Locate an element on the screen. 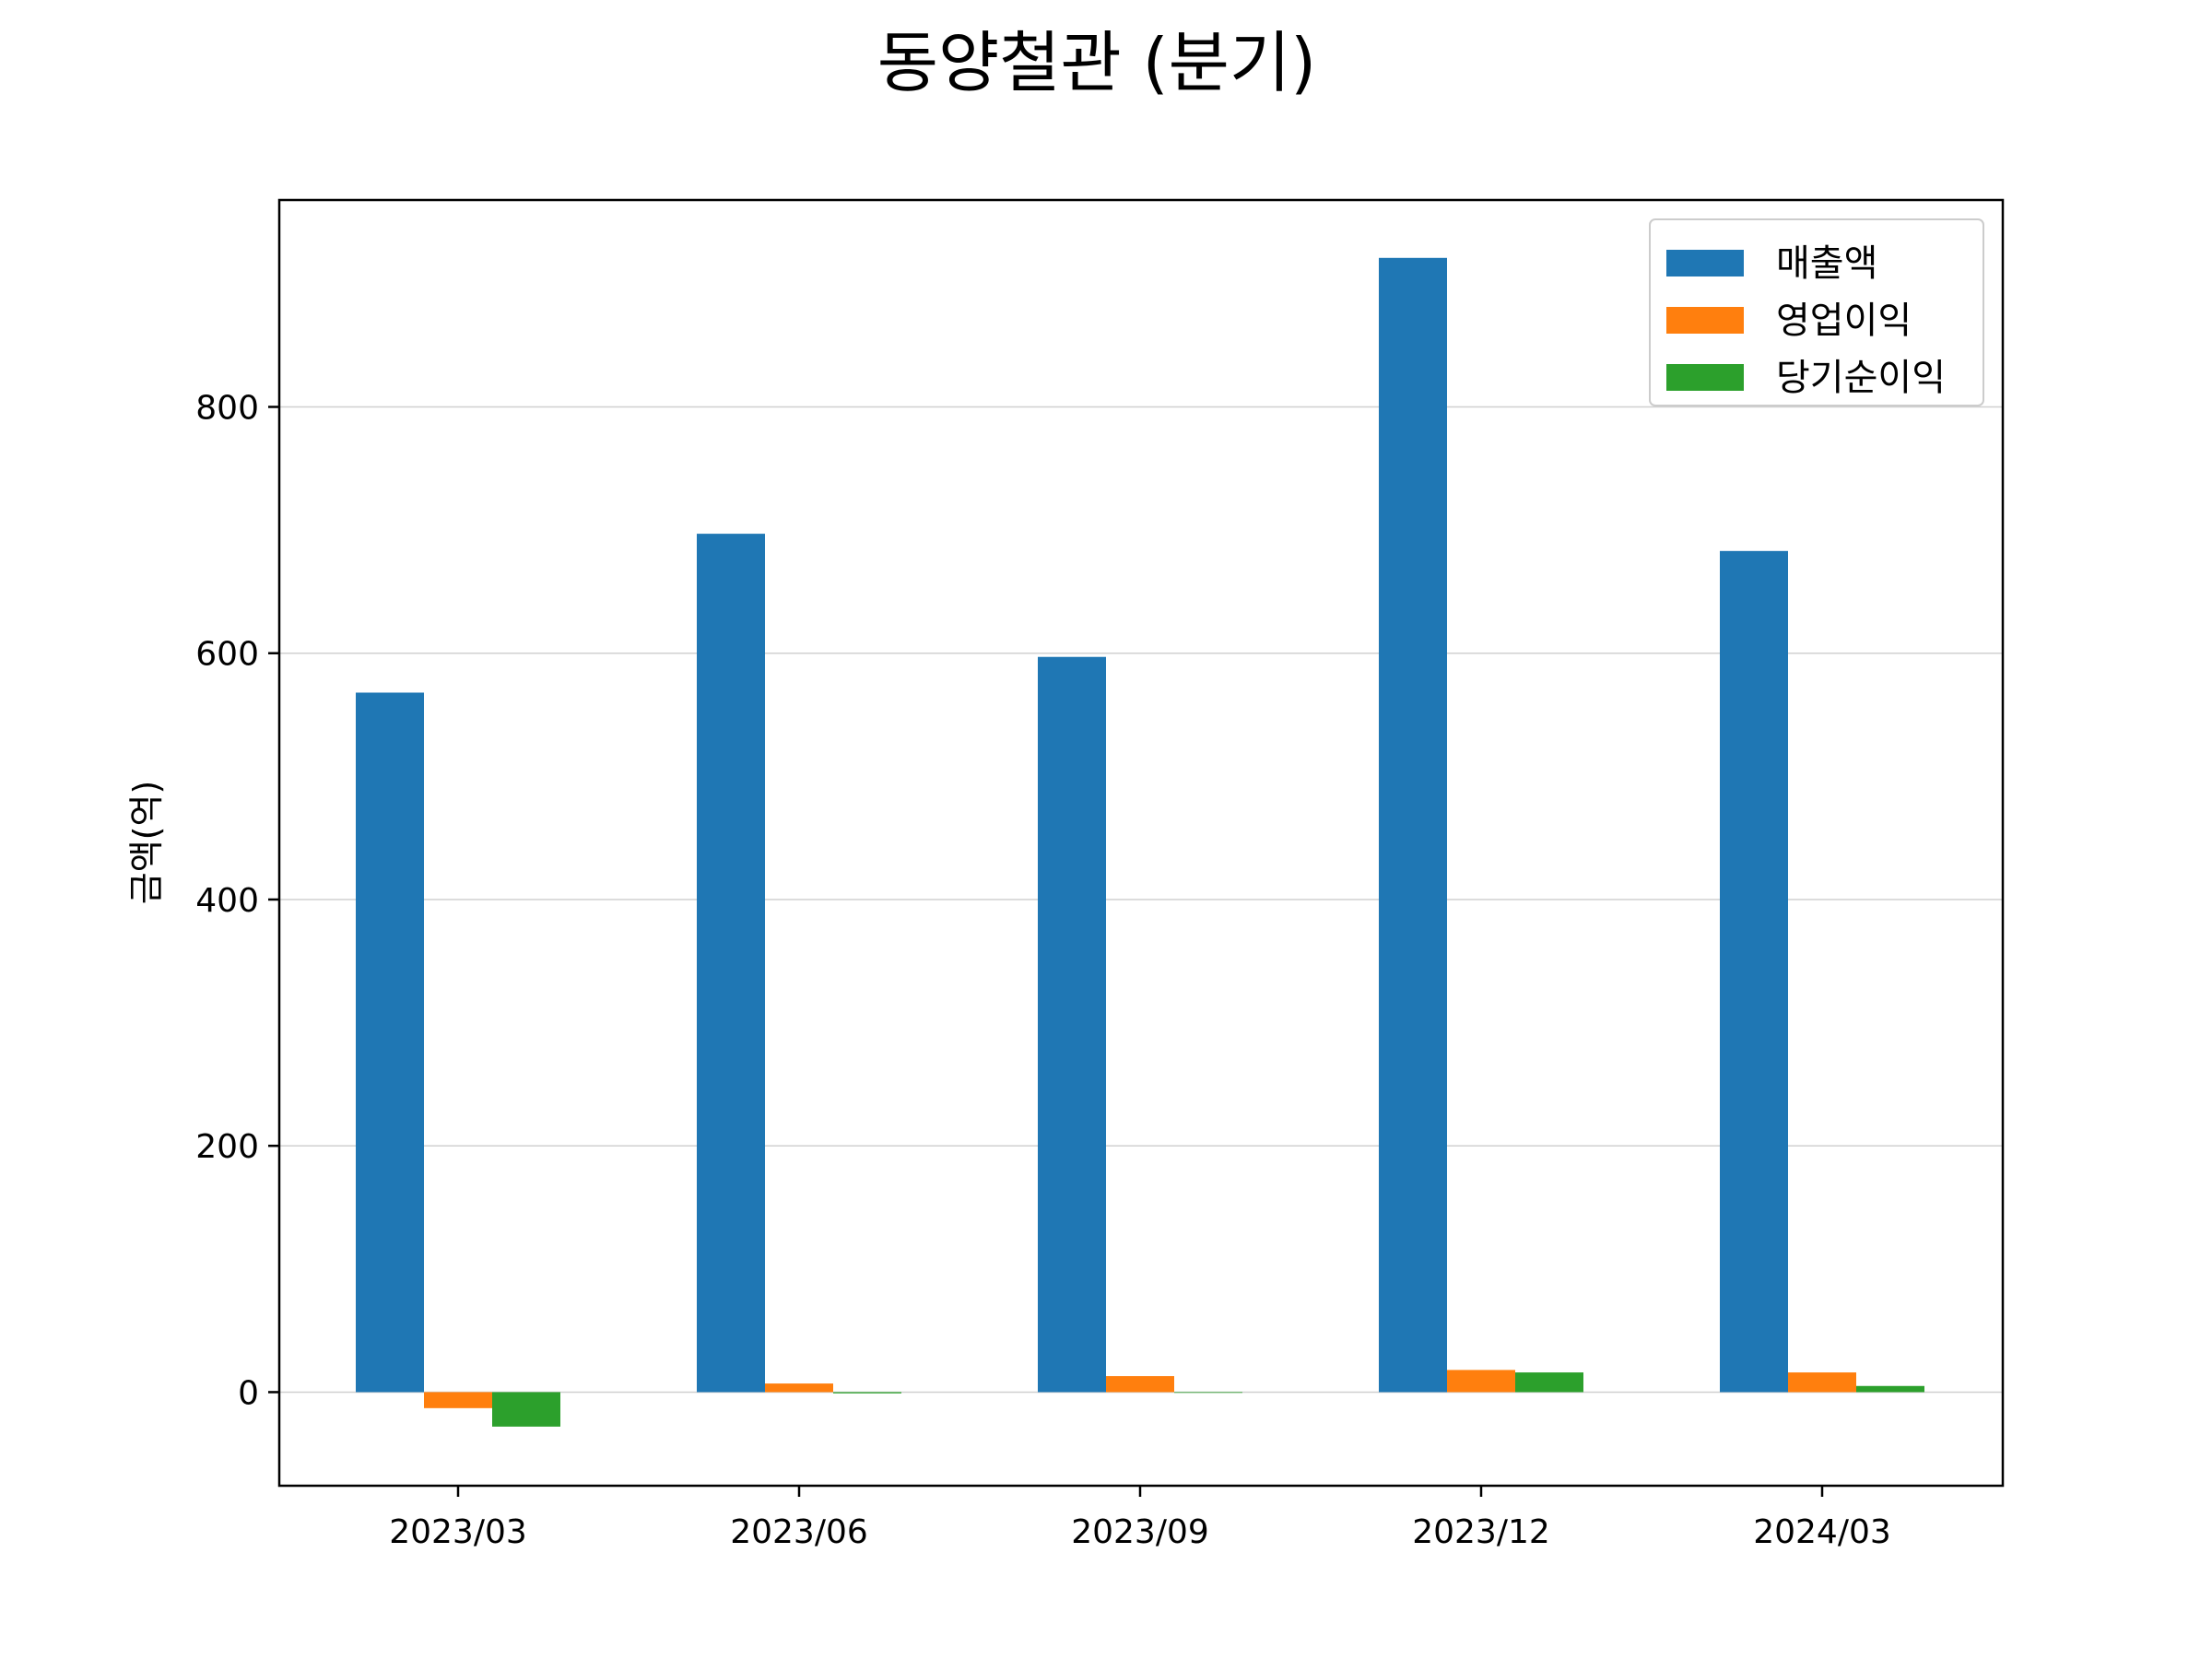 The image size is (2212, 1659). x-axis: 2023/03 2023/06 2023/09 2023/12 2024/03 is located at coordinates (1140, 1518).